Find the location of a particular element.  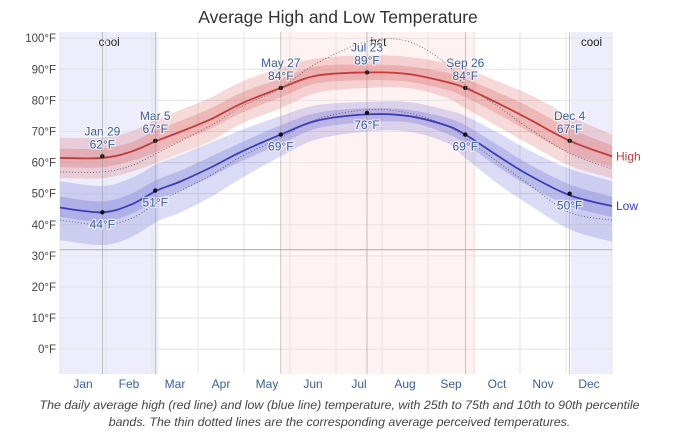

x-tick-label-9: Oct is located at coordinates (497, 384).